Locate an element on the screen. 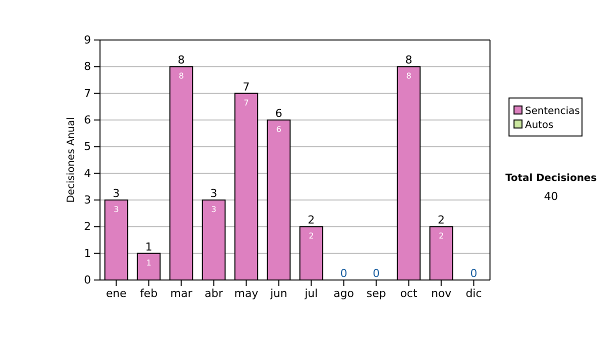  y-tick-label: 0 is located at coordinates (87, 280).